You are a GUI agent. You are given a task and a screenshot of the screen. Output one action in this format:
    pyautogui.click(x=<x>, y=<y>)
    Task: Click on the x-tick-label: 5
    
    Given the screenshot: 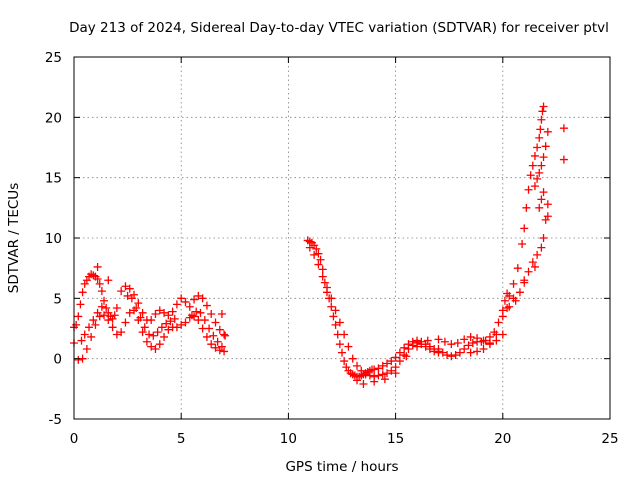 What is the action you would take?
    pyautogui.click(x=181, y=439)
    